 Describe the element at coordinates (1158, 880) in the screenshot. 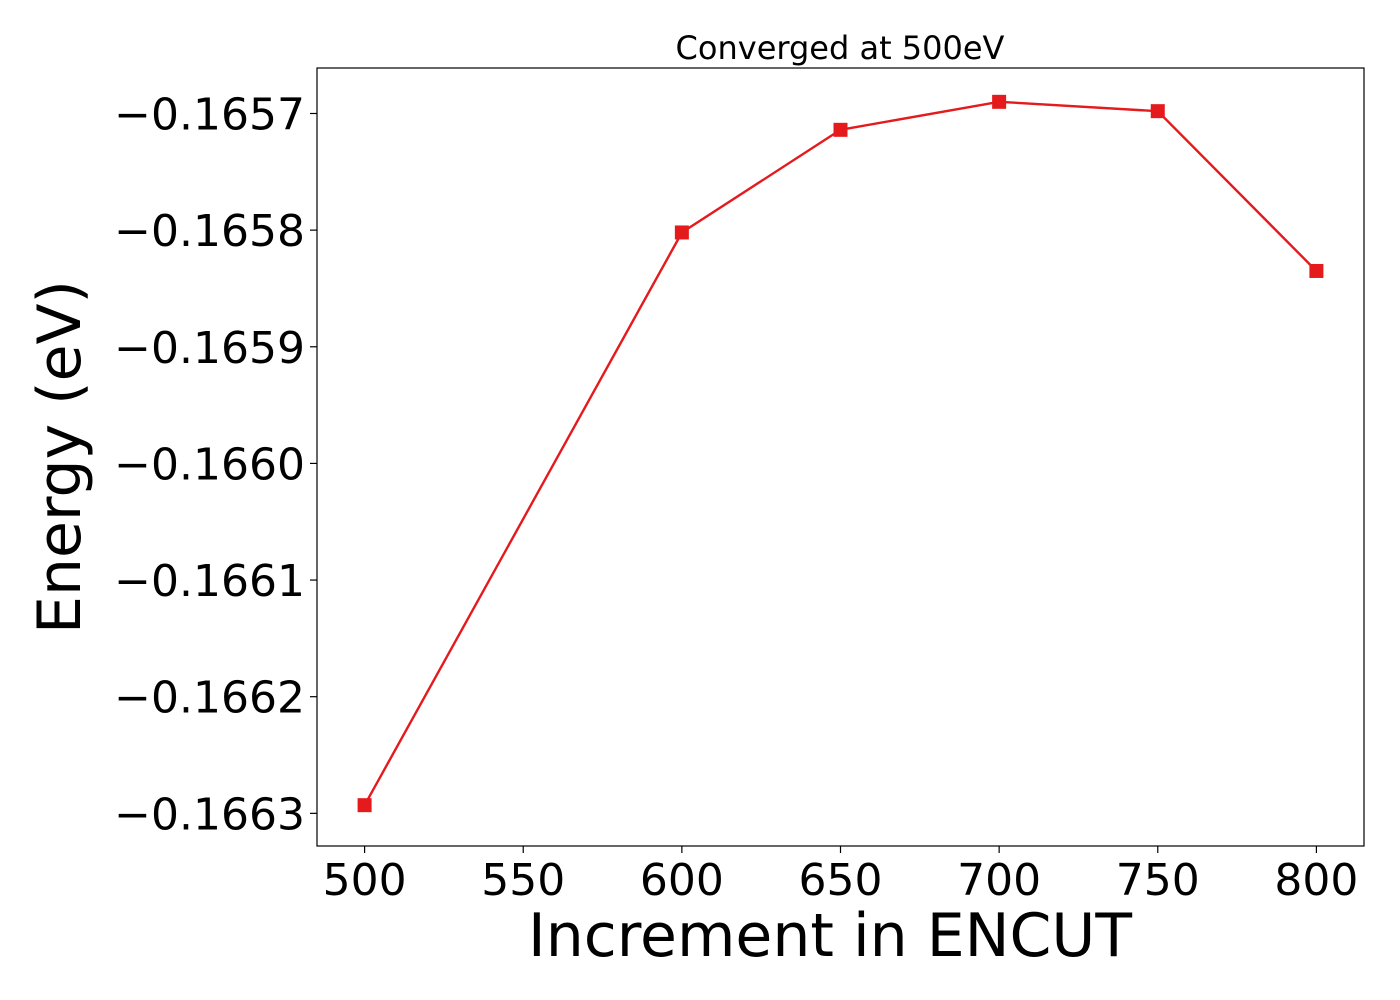

I see `x-tick-label: 750` at that location.